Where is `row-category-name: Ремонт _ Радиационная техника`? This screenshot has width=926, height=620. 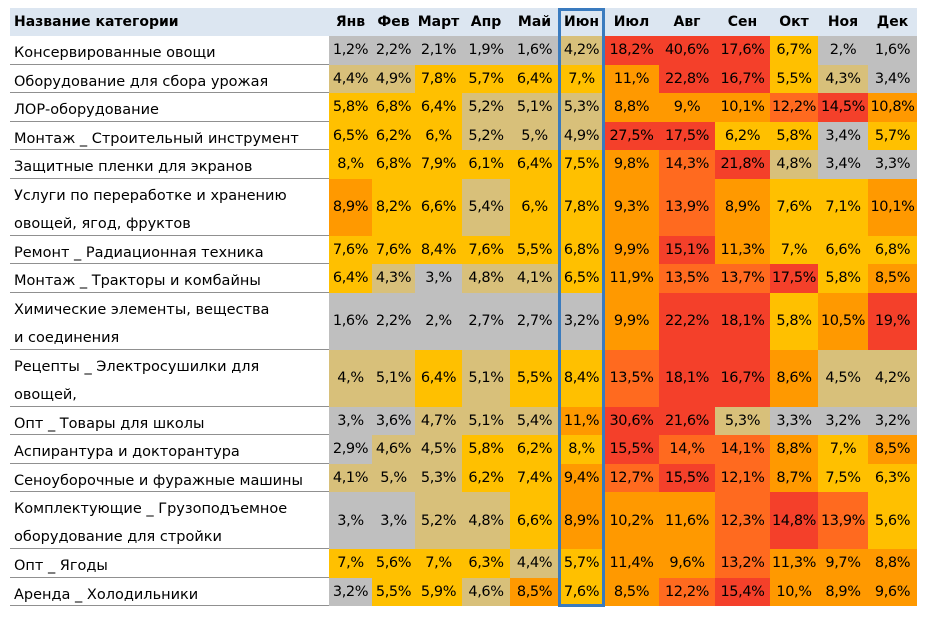
row-category-name: Ремонт _ Радиационная техника is located at coordinates (169, 249).